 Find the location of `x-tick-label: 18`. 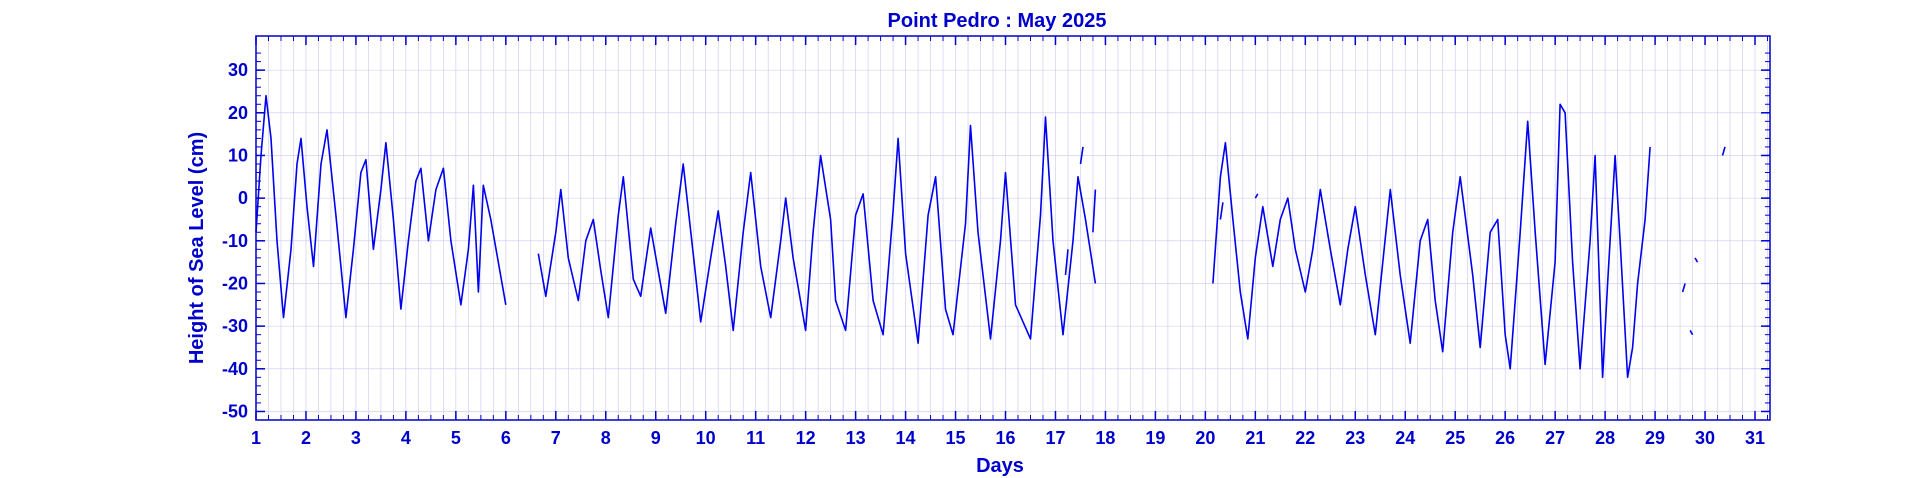

x-tick-label: 18 is located at coordinates (1105, 438).